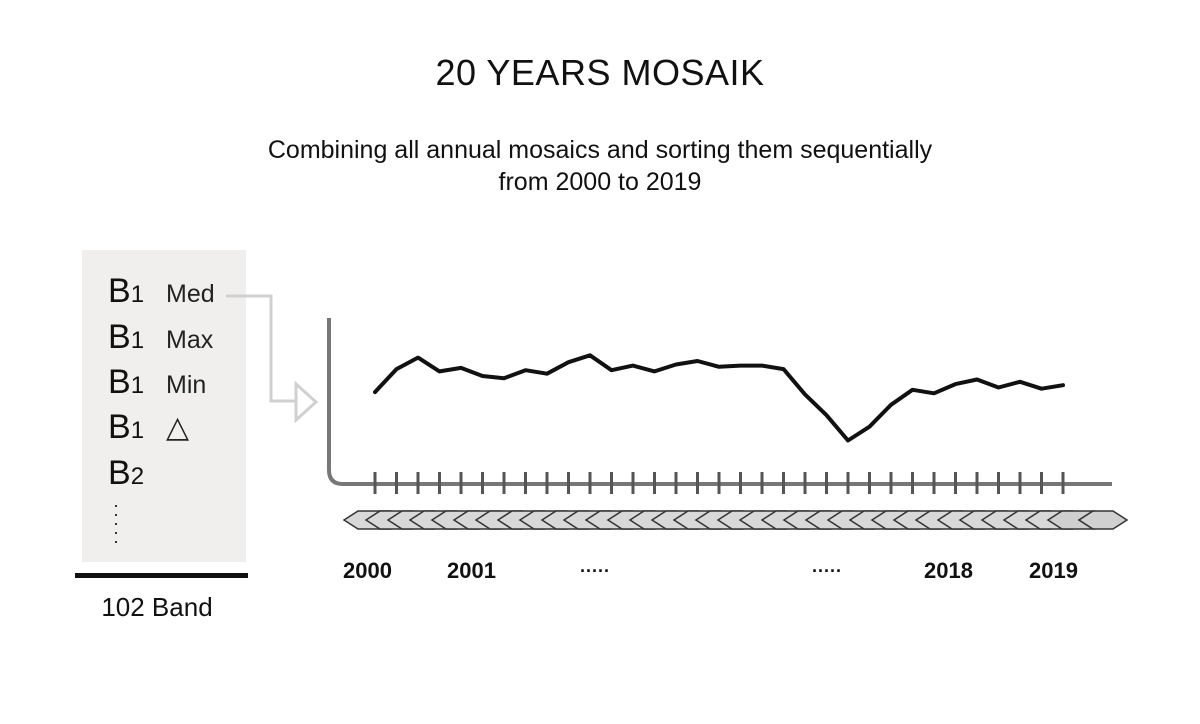  What do you see at coordinates (719, 483) in the screenshot?
I see `x-axis-ticks` at bounding box center [719, 483].